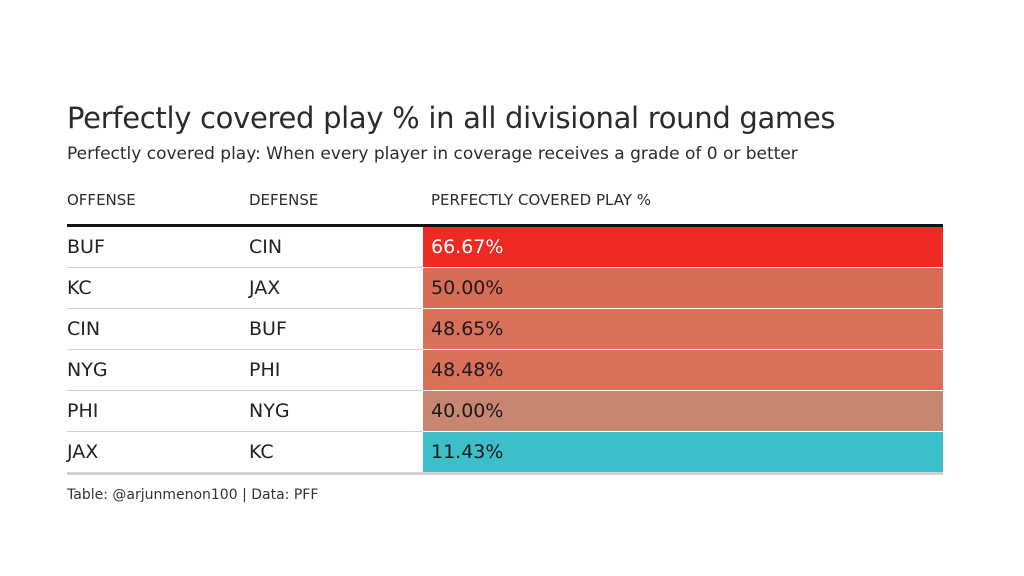 Image resolution: width=1024 pixels, height=576 pixels. Describe the element at coordinates (683, 204) in the screenshot. I see `column-header-pct: PERFECTLY COVERED PLAY %` at that location.